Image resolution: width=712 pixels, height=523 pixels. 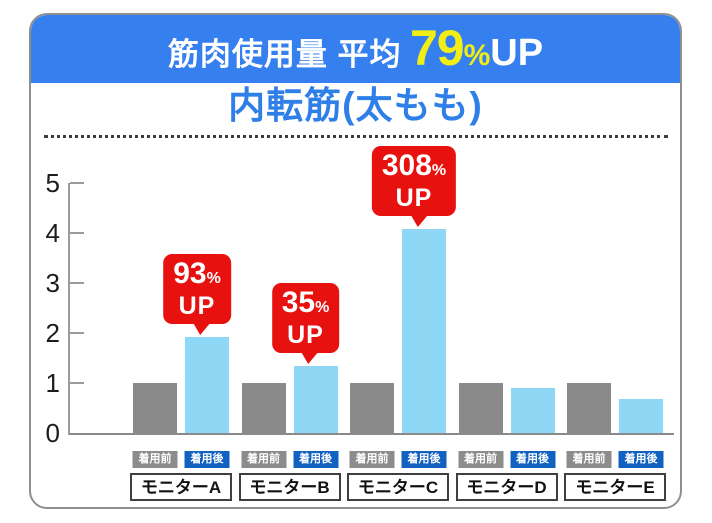 What do you see at coordinates (190, 273) in the screenshot?
I see `callout-value: 93` at bounding box center [190, 273].